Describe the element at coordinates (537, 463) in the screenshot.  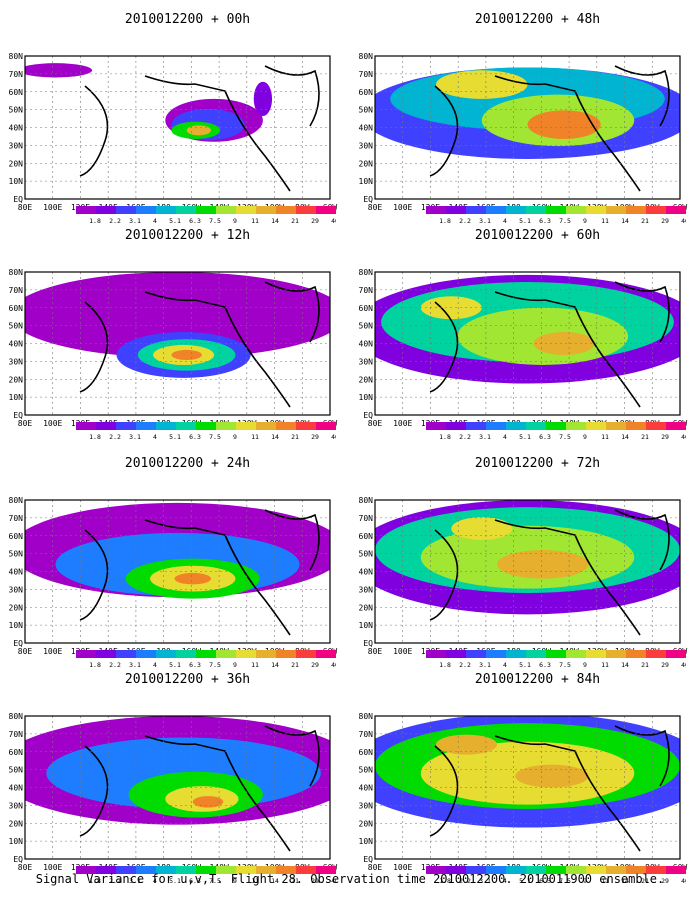
I see `panel-title: 2010012200 + 72h` at that location.